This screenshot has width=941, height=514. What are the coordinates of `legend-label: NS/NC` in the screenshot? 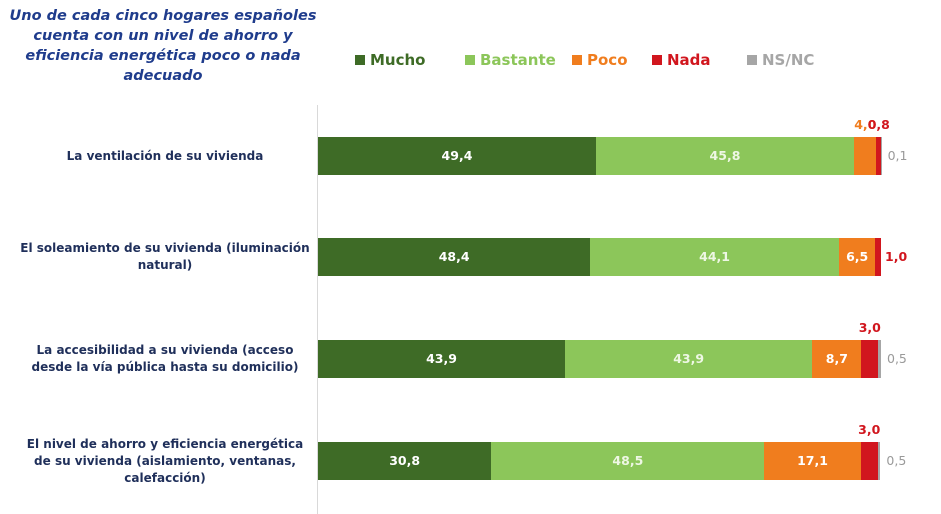 It's located at (788, 60).